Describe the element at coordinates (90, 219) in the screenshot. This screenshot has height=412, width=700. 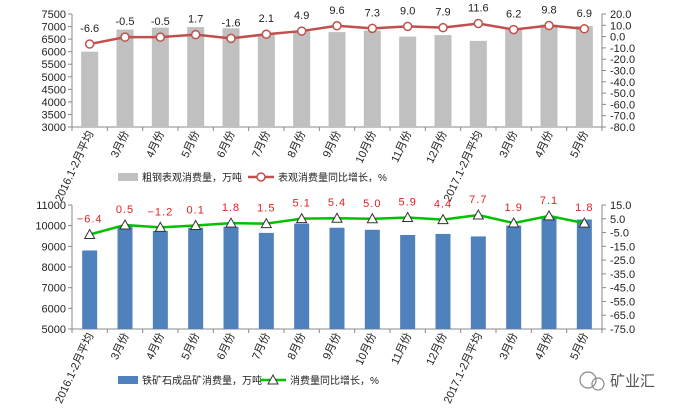
I see `data-label: −6.4` at that location.